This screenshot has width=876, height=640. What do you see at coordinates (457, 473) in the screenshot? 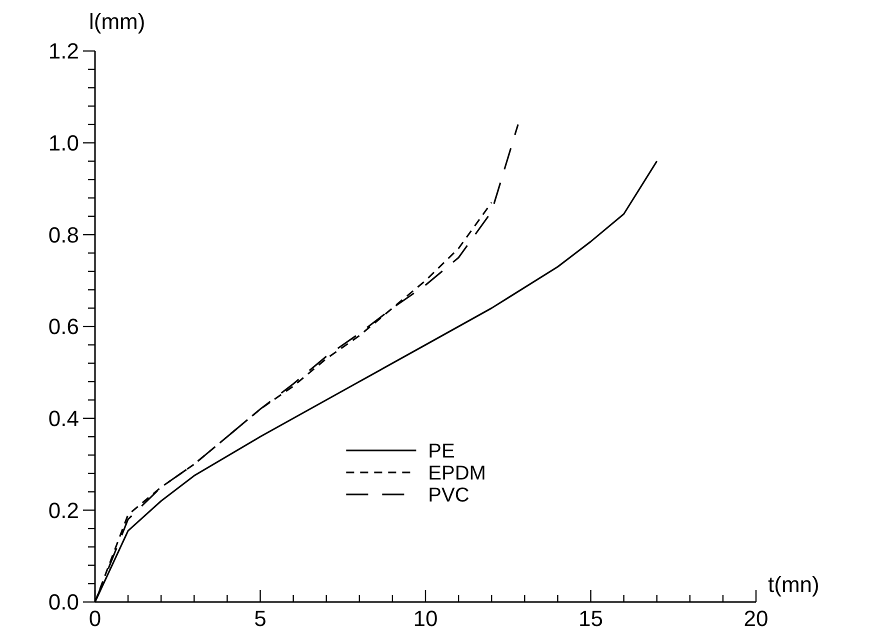
I see `legend-label: EPDM` at bounding box center [457, 473].